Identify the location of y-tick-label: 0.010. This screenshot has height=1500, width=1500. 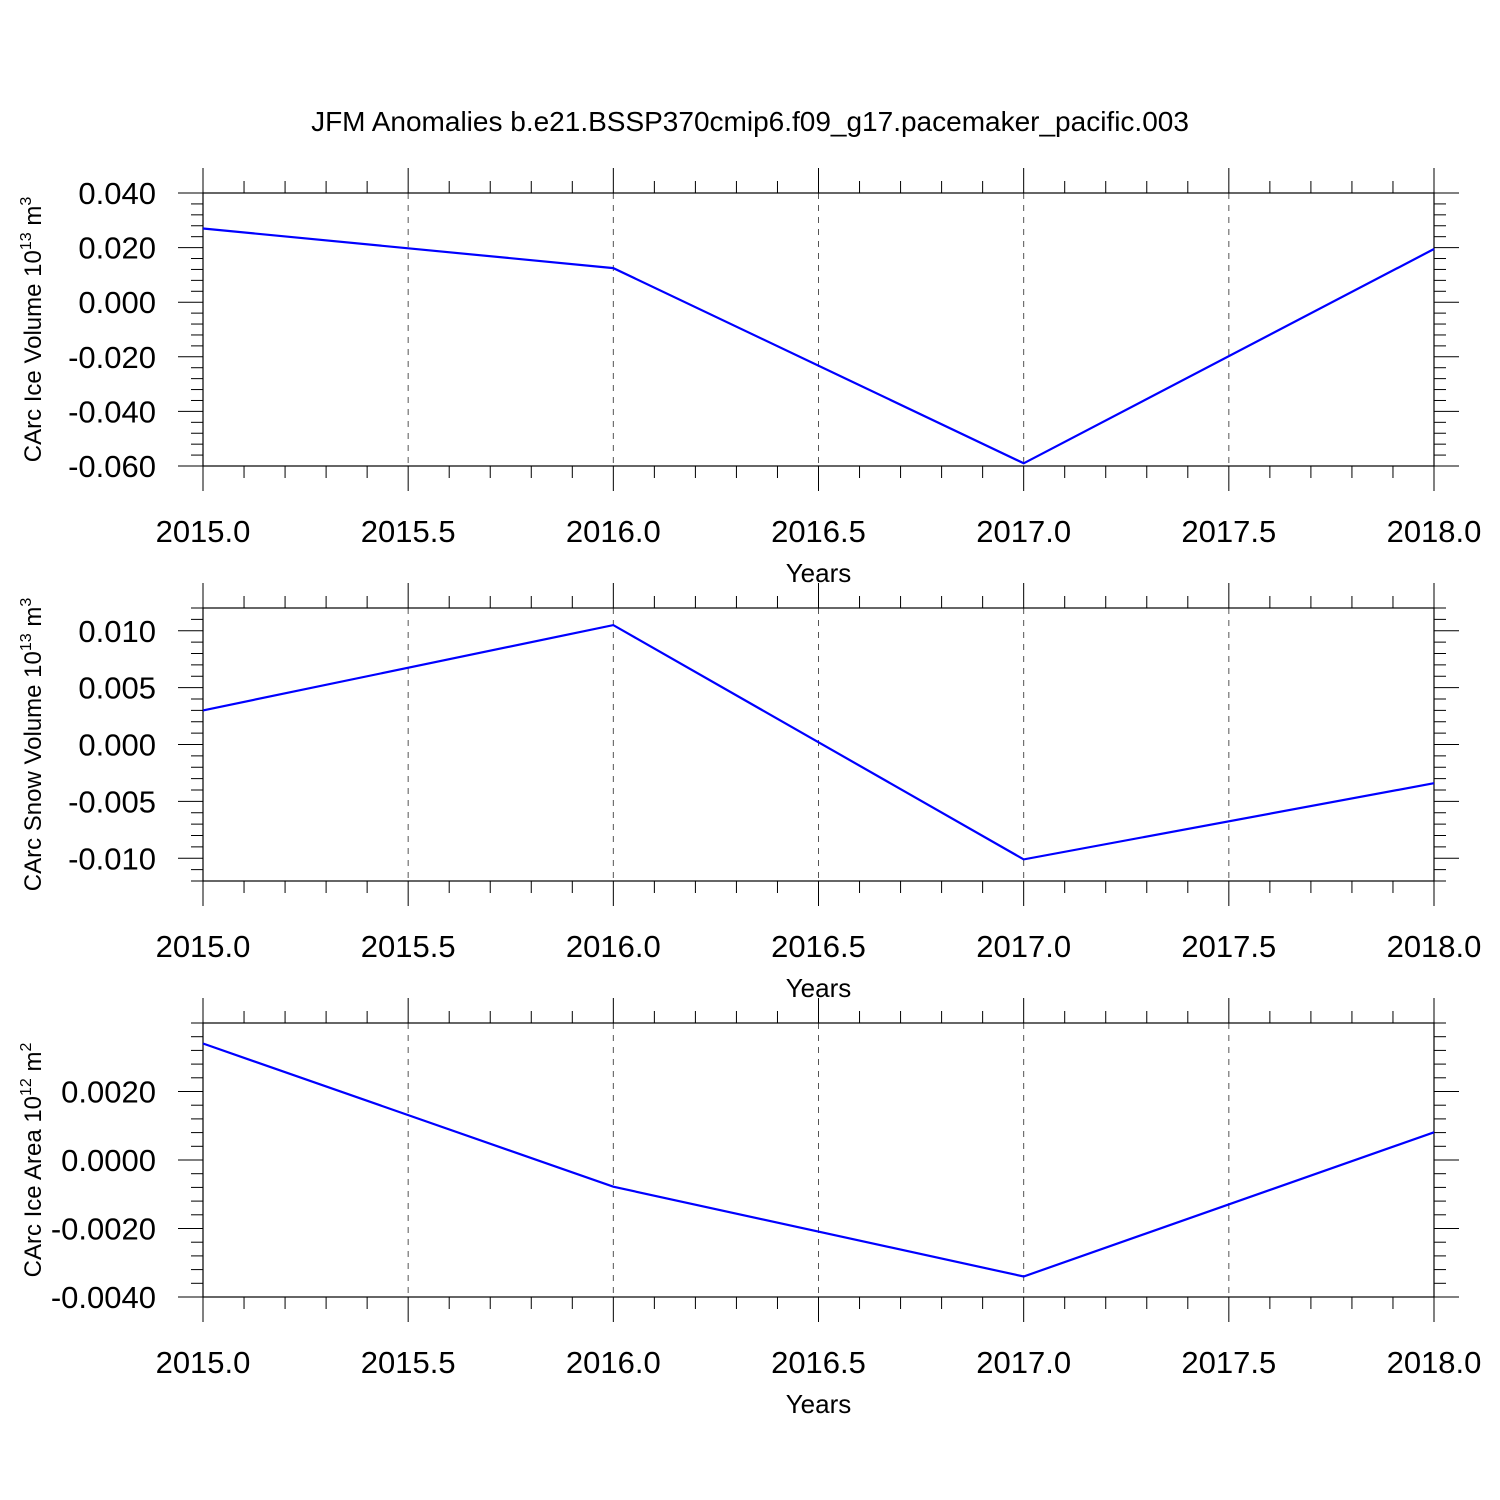
(117, 631).